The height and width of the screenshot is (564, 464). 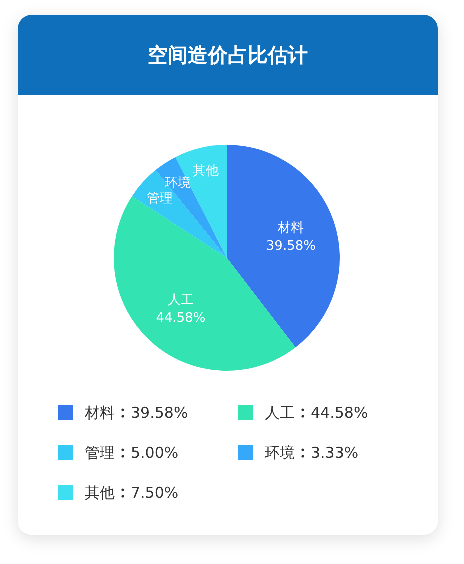 I want to click on legend-label: 管理, so click(x=100, y=453).